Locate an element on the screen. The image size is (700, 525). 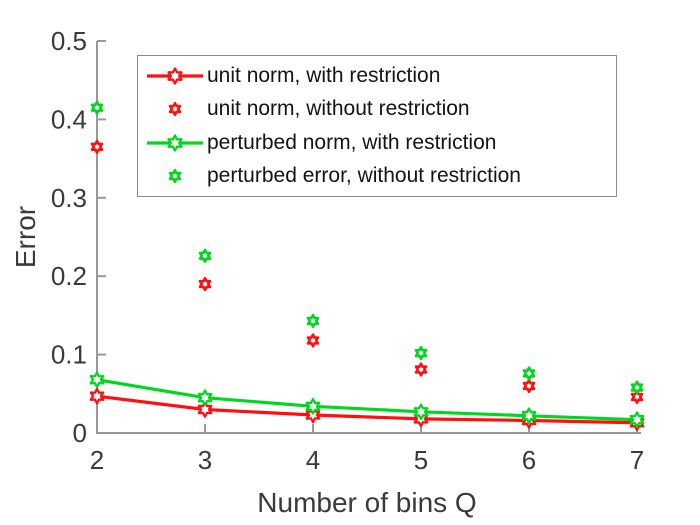
svg-text: 3 is located at coordinates (205, 460).